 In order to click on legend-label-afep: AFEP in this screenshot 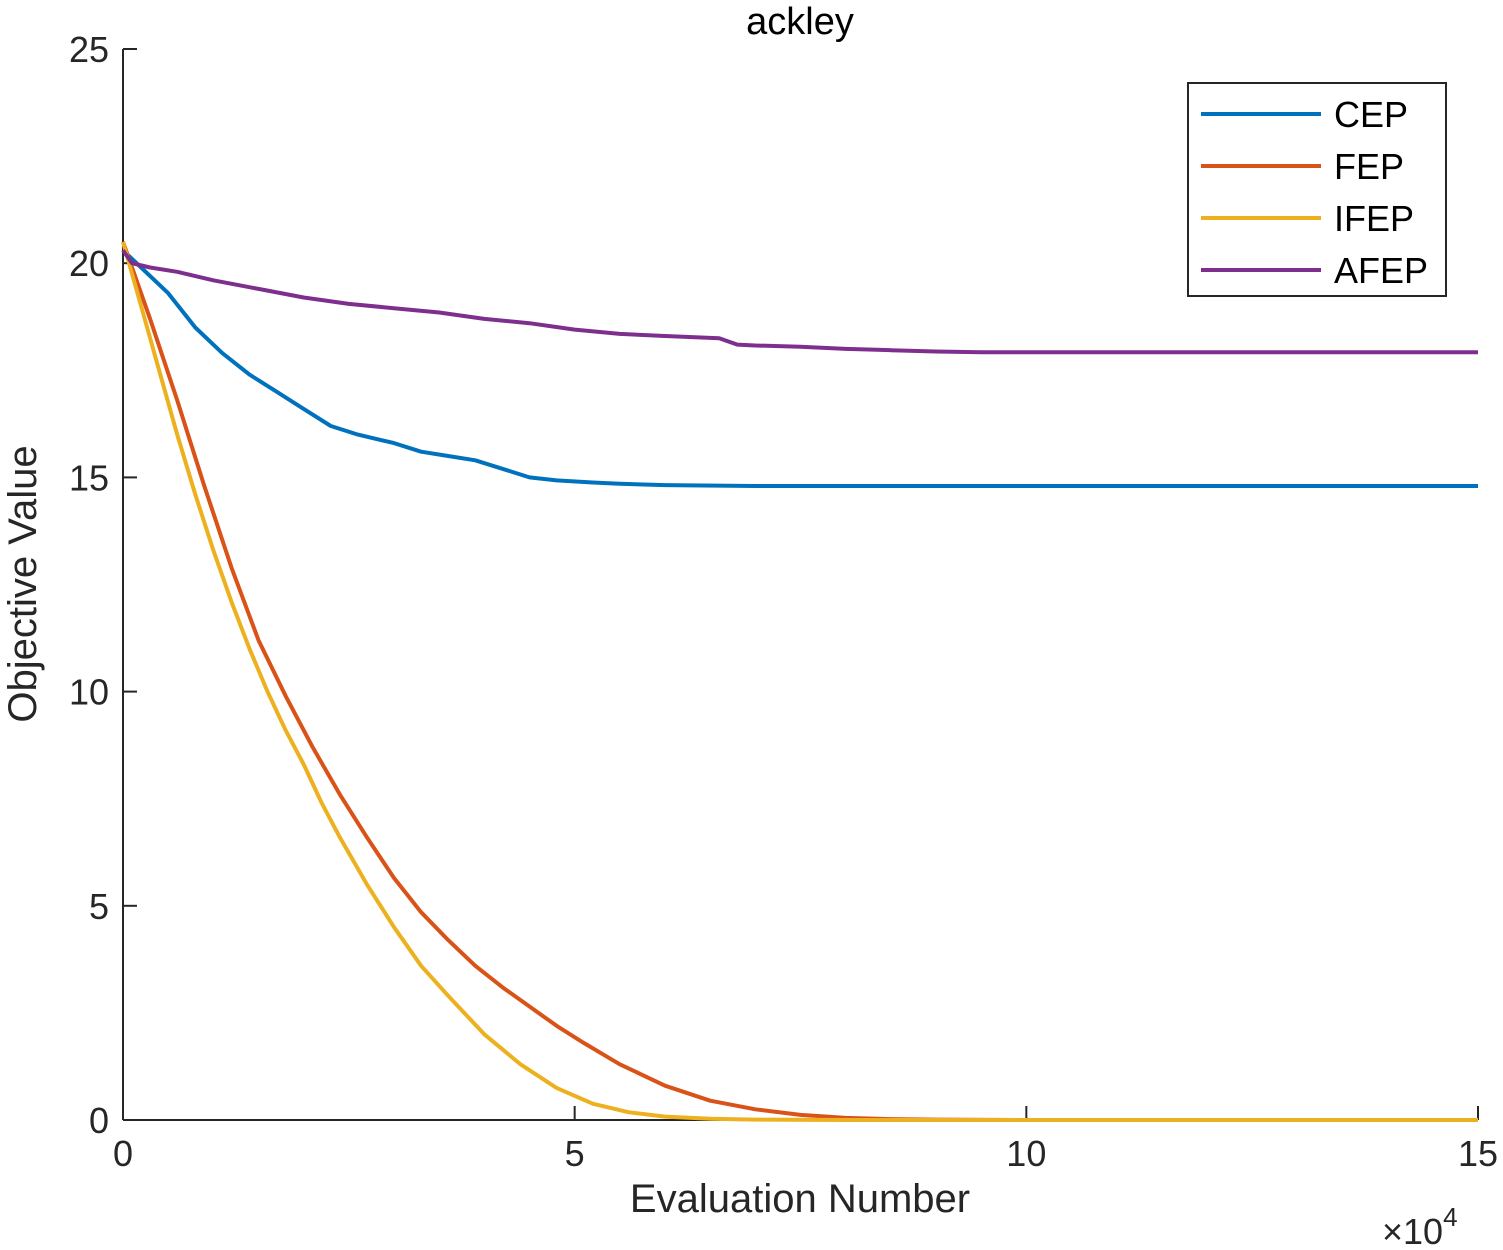, I will do `click(1381, 270)`.